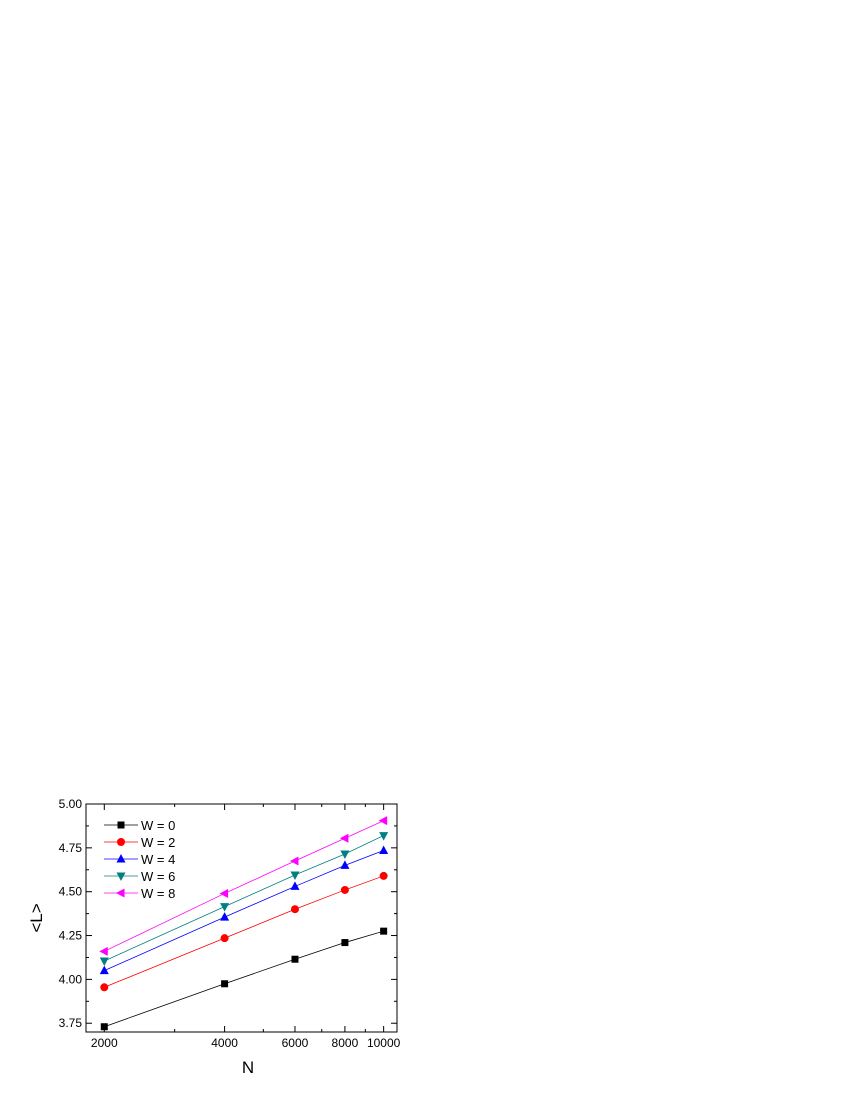  Describe the element at coordinates (139, 859) in the screenshot. I see `legend: W = 0 W = 2 W = 4 W = 6 W = 8` at that location.